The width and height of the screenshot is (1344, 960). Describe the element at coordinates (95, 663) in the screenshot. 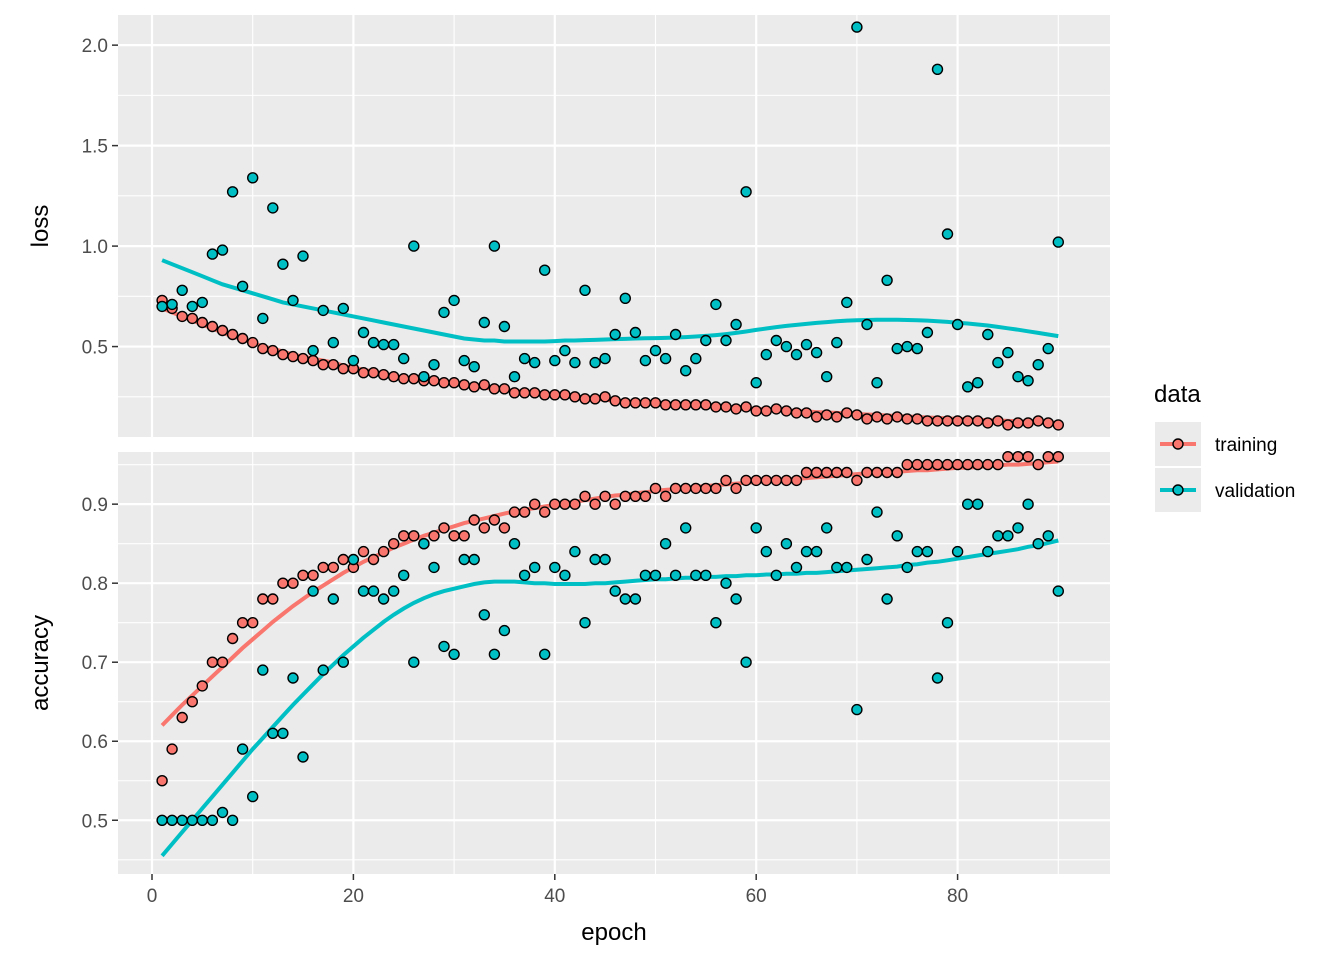

I see `y-tick-label: 0.7` at that location.